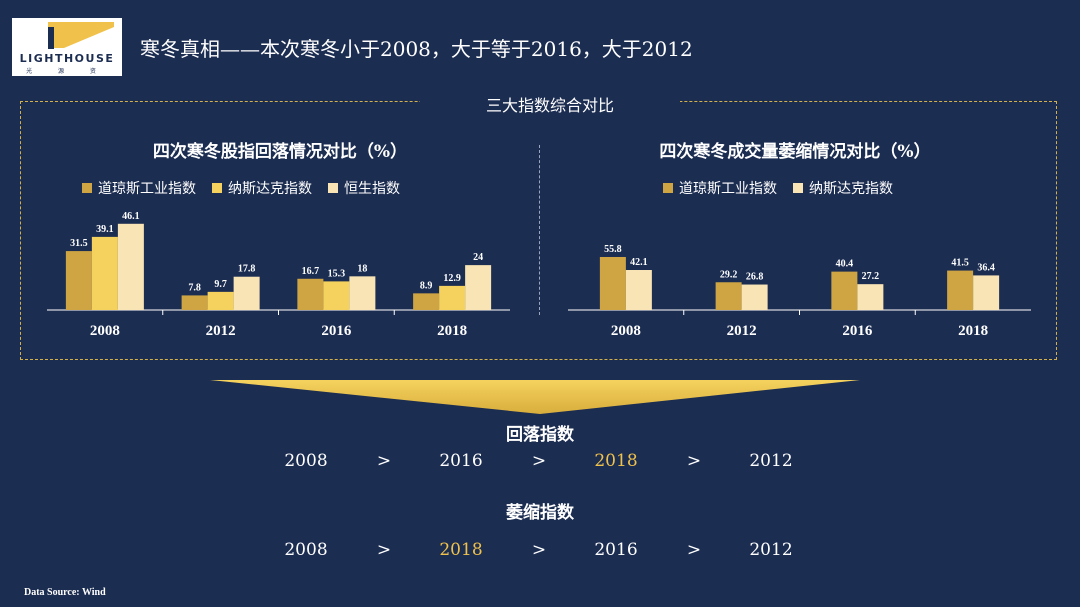 The height and width of the screenshot is (607, 1080). I want to click on data-source: Data Source: Wind, so click(65, 592).